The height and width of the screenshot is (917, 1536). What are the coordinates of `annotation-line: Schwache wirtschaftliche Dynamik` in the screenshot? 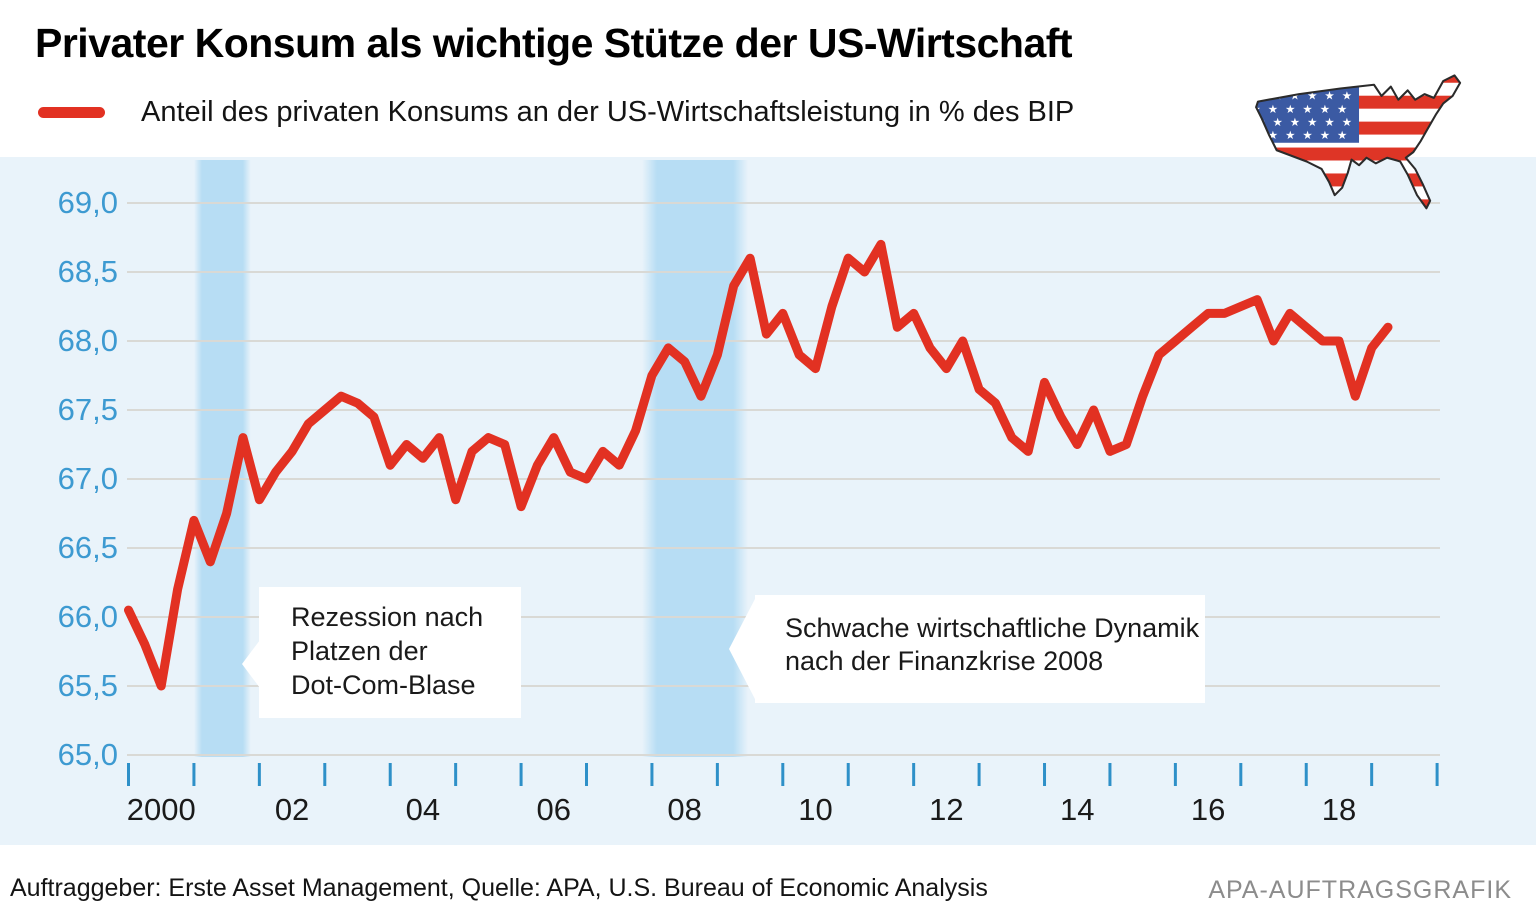 It's located at (992, 628).